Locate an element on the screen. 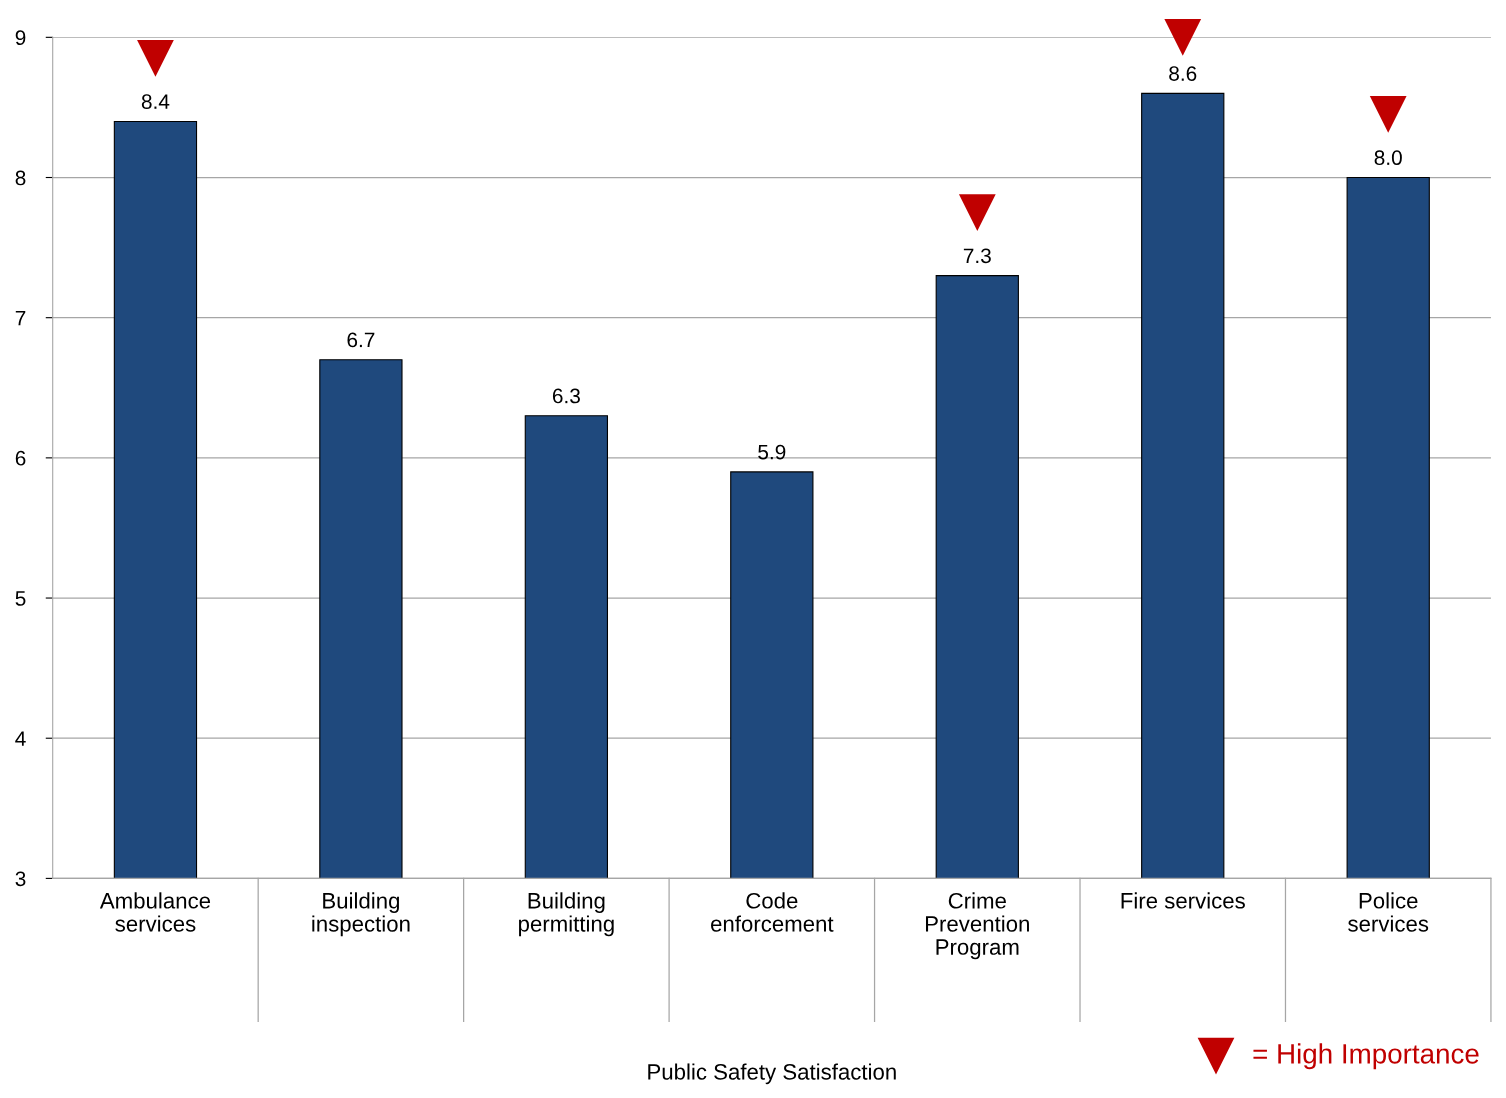 This screenshot has width=1506, height=1098. data-label: 6.7 is located at coordinates (361, 340).